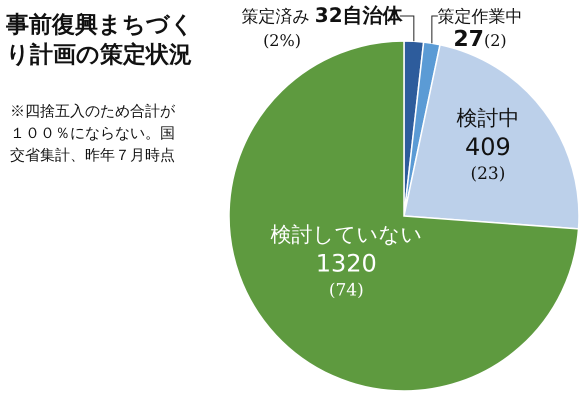  What do you see at coordinates (93, 133) in the screenshot?
I see `annotation: ※四捨五入のため合計が１００％にならない。国交省集計、昨年７月時点` at bounding box center [93, 133].